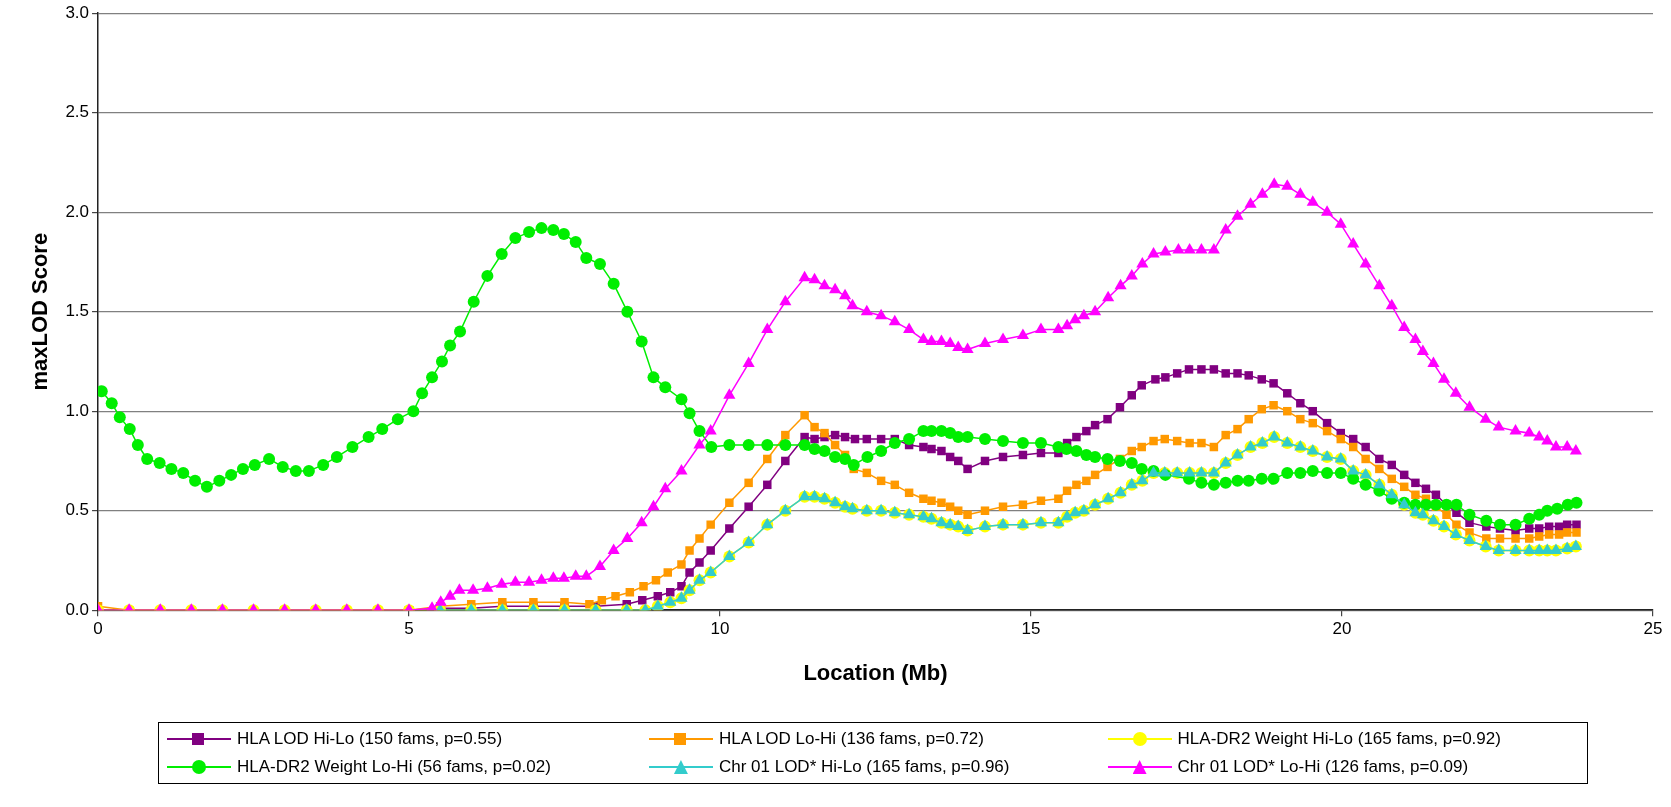 The image size is (1671, 807). What do you see at coordinates (1031, 629) in the screenshot?
I see `x-tick-label: 15` at bounding box center [1031, 629].